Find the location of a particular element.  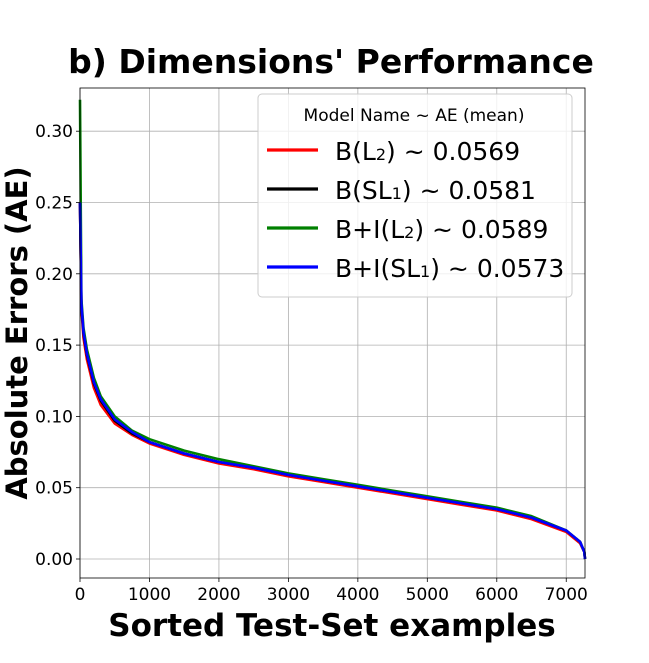

x-tick-label: 3000 is located at coordinates (288, 595).